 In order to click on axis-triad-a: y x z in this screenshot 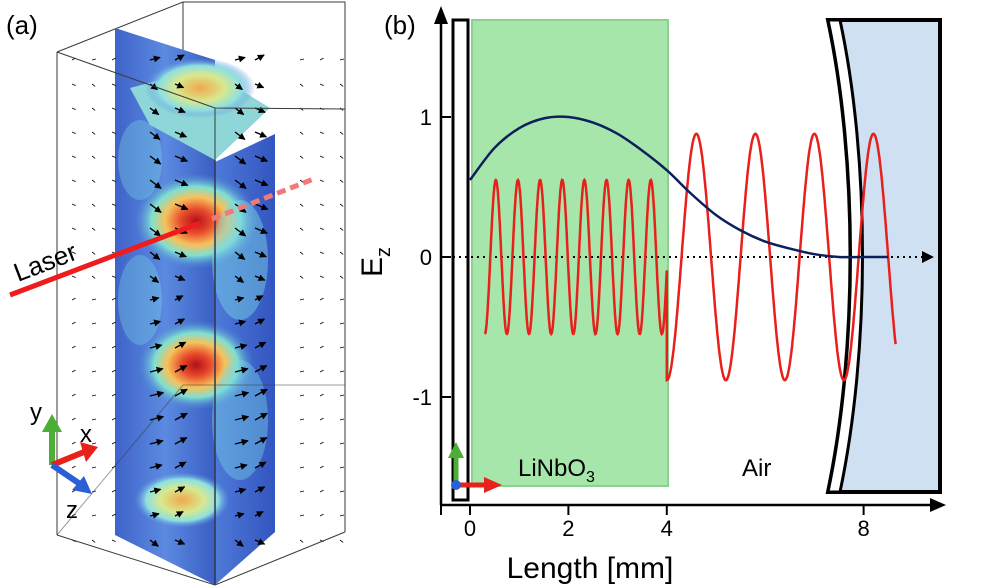, I will do `click(64, 461)`.